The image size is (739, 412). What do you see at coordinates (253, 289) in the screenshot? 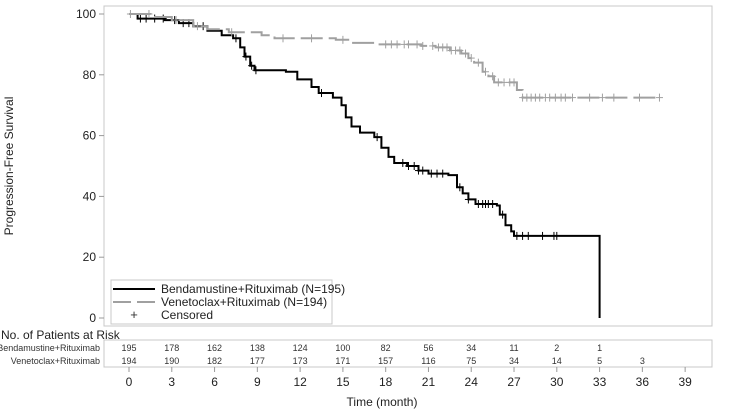
I see `legend-label-bendamustine: Bendamustine+Rituximab (N=195)` at bounding box center [253, 289].